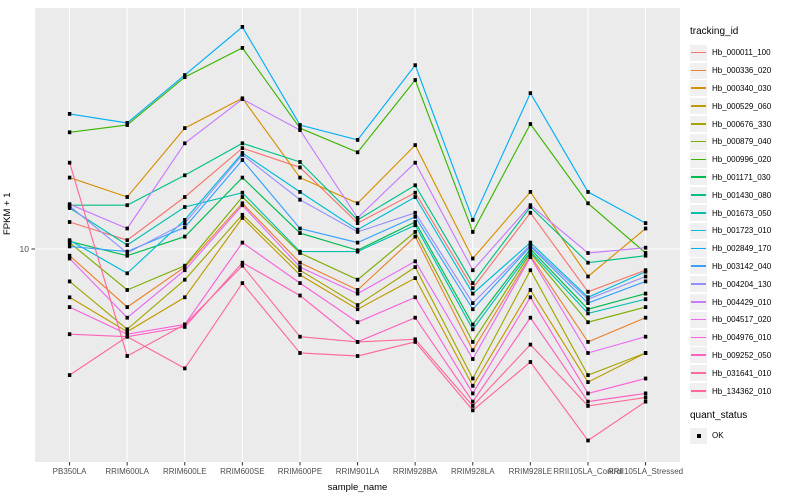  I want to click on legend-item-Hb_031641_010: Hb_031641_010, so click(745, 373).